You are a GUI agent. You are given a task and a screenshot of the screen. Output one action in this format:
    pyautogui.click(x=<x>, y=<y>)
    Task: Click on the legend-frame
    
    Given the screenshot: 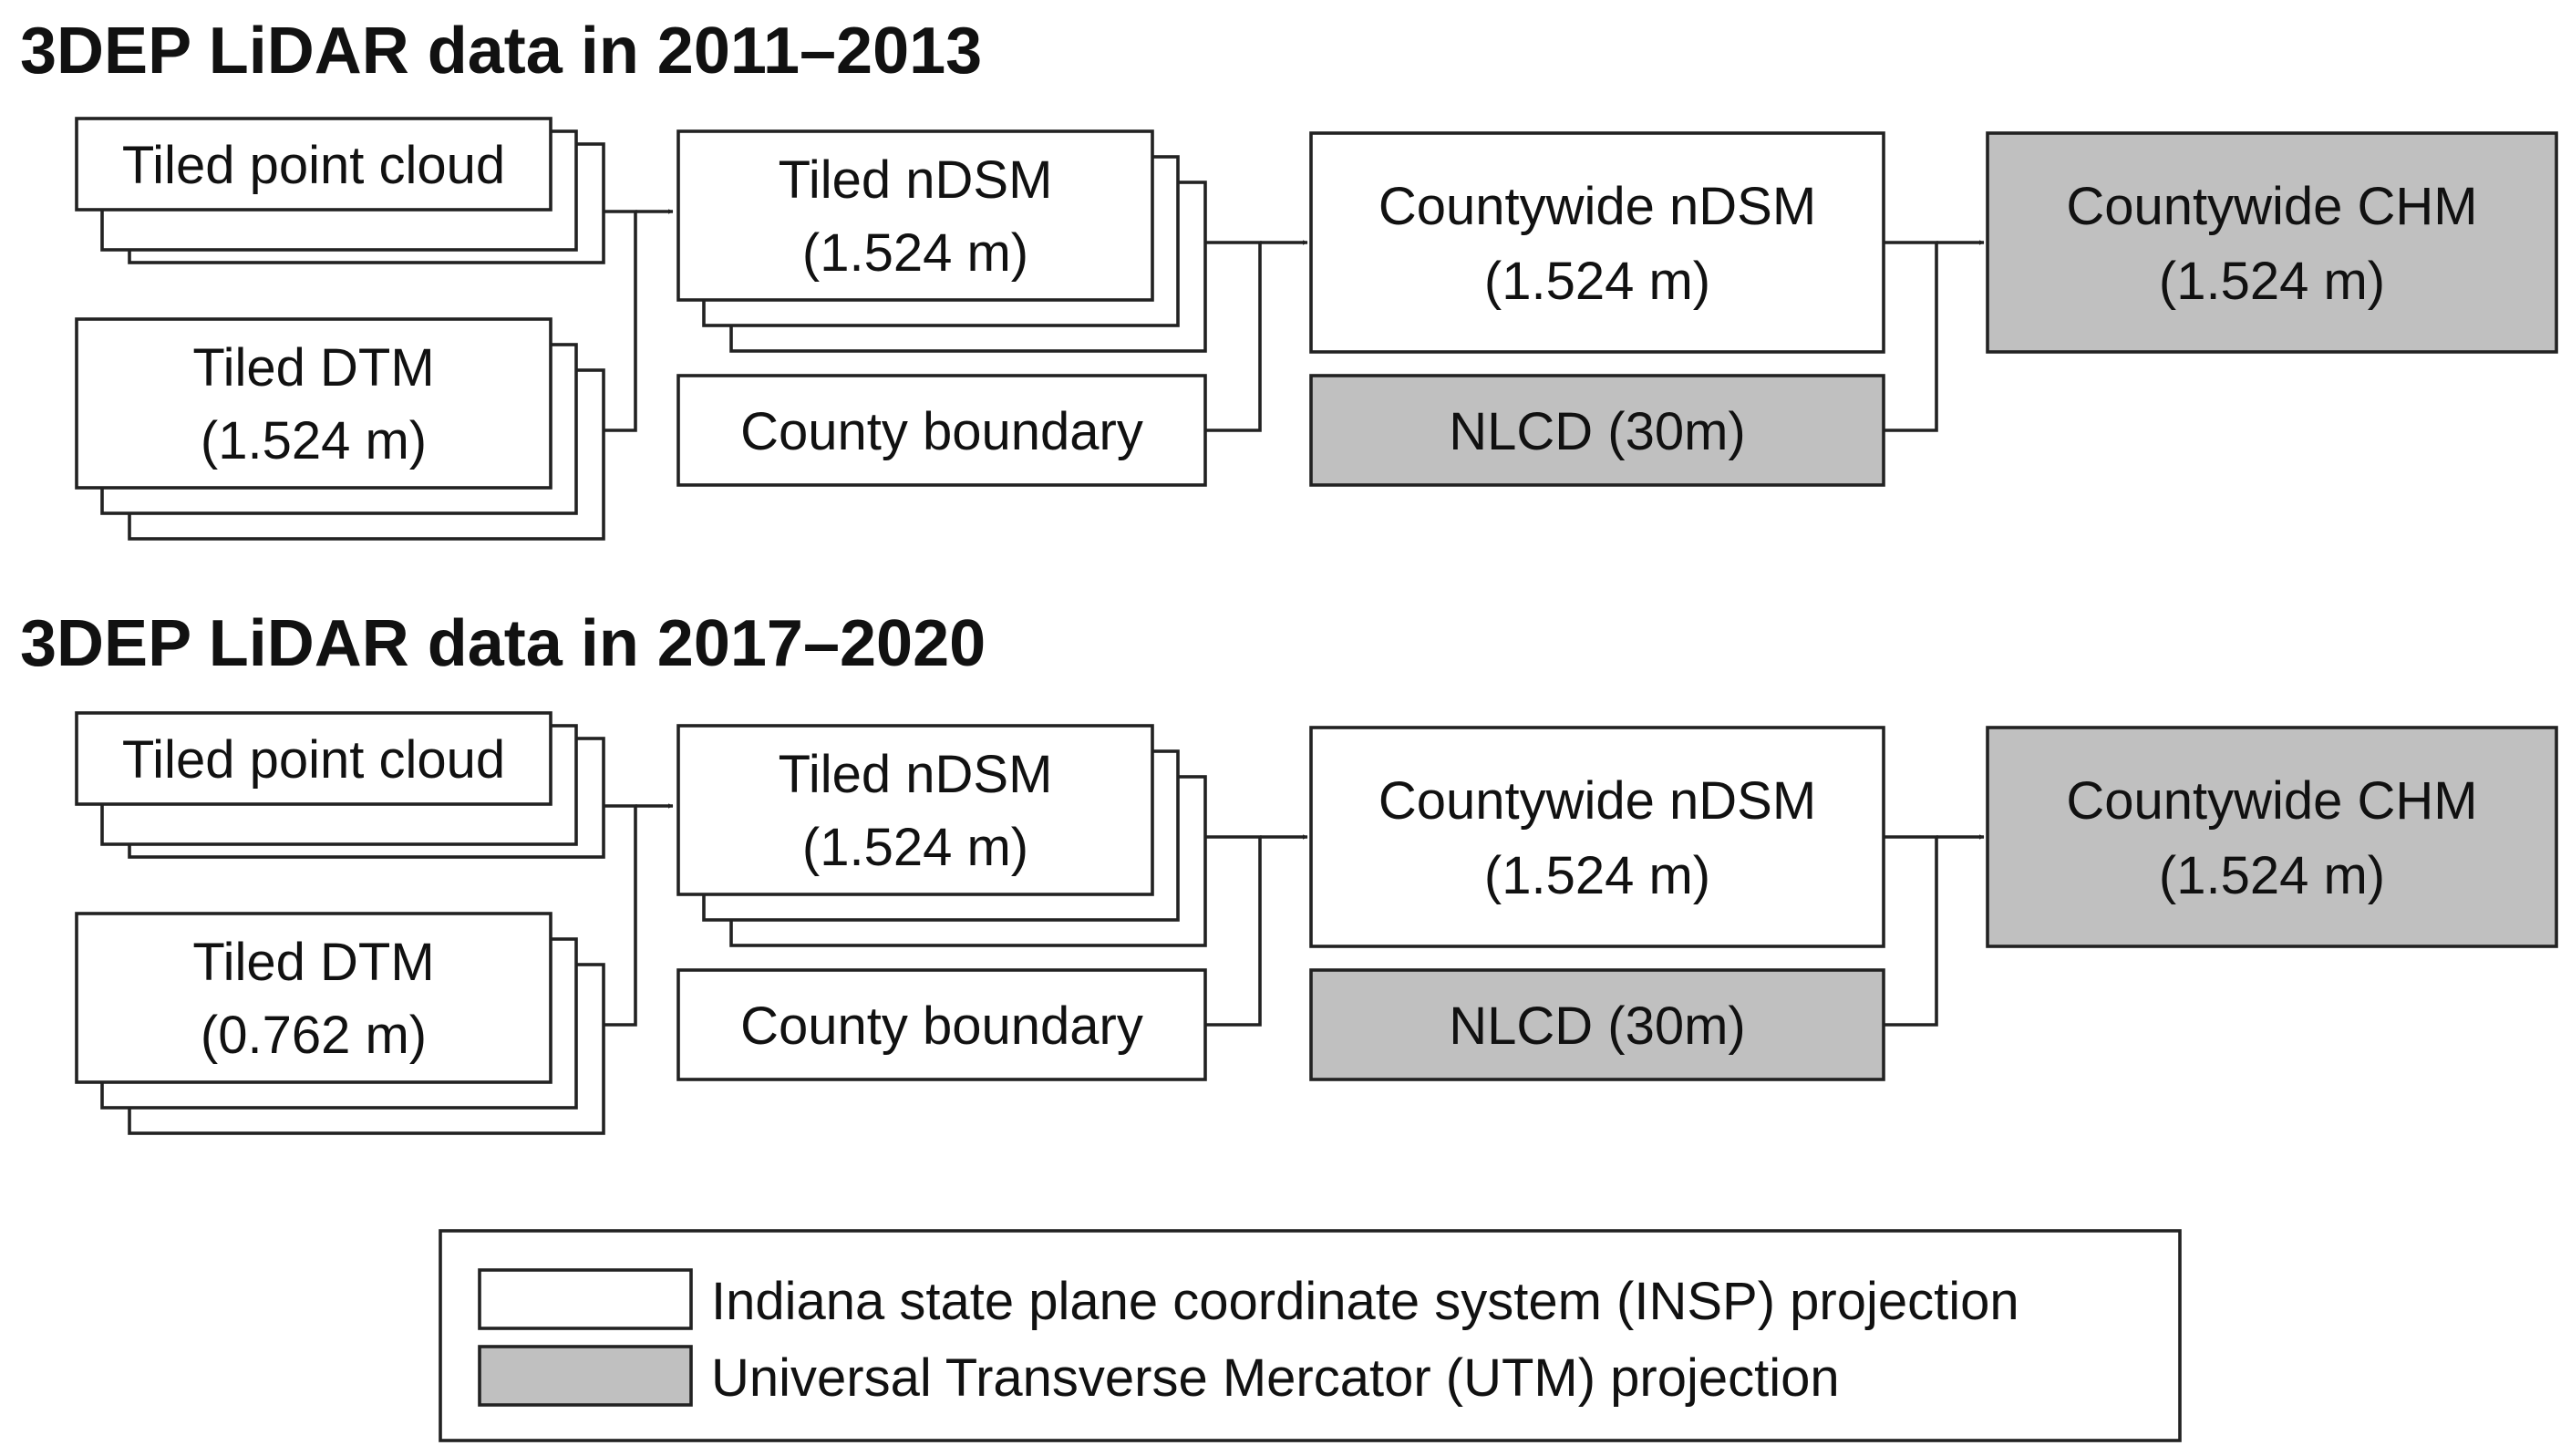 What is the action you would take?
    pyautogui.click(x=1310, y=1336)
    